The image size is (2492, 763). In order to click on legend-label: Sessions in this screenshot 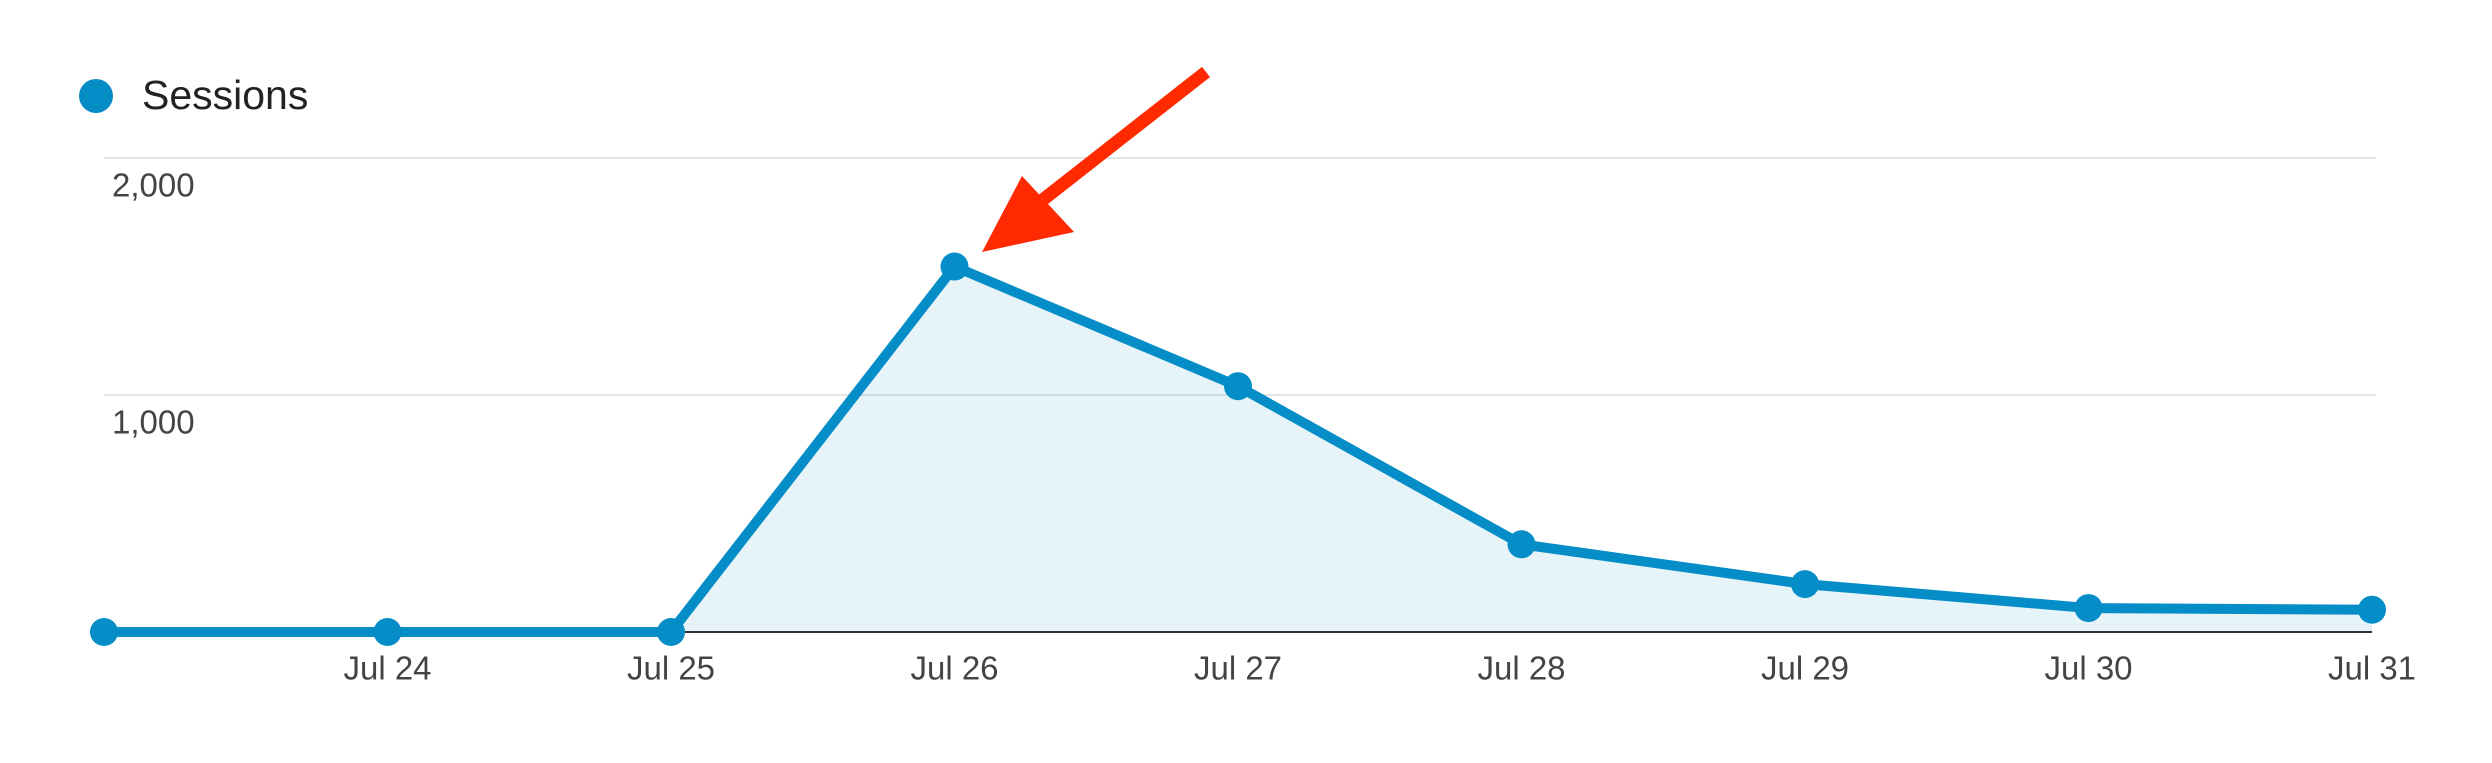, I will do `click(225, 95)`.